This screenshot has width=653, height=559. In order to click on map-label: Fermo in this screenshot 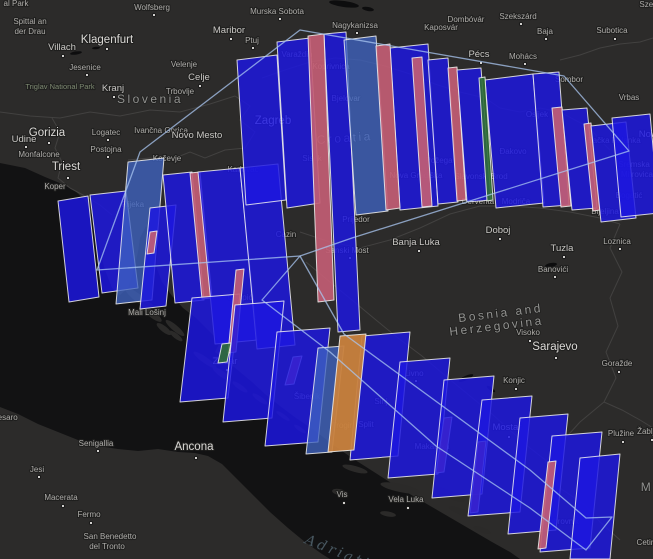, I will do `click(89, 514)`.